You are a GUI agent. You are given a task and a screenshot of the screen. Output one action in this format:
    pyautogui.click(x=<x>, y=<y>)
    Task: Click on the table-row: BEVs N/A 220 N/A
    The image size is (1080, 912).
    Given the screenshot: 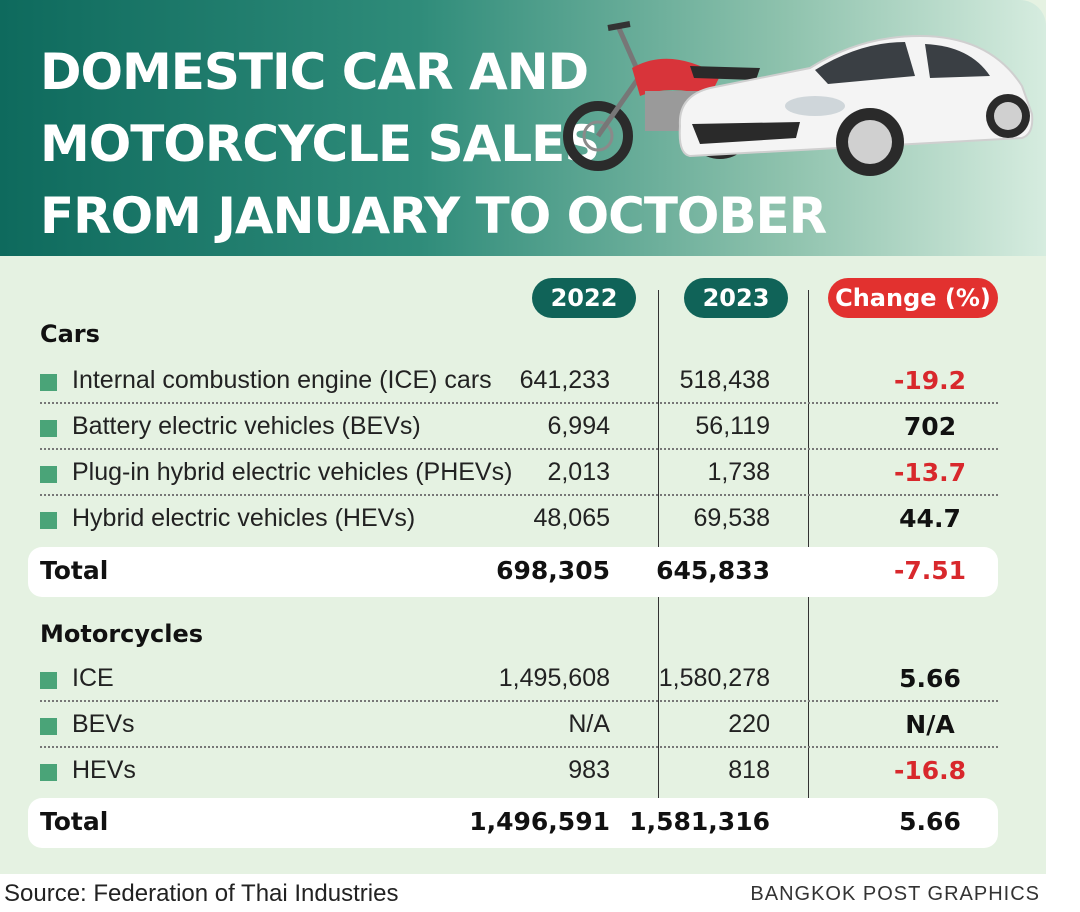 What is the action you would take?
    pyautogui.click(x=519, y=727)
    